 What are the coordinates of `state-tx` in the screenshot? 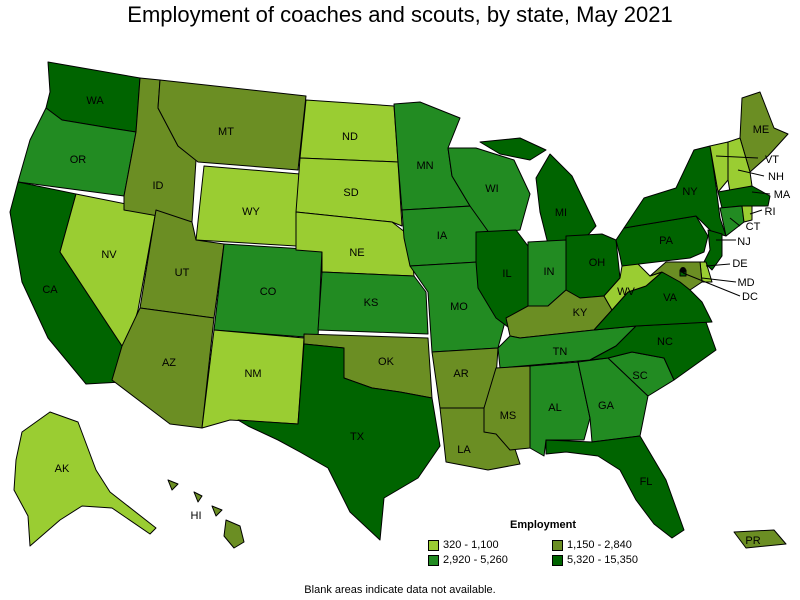 It's located at (339, 442).